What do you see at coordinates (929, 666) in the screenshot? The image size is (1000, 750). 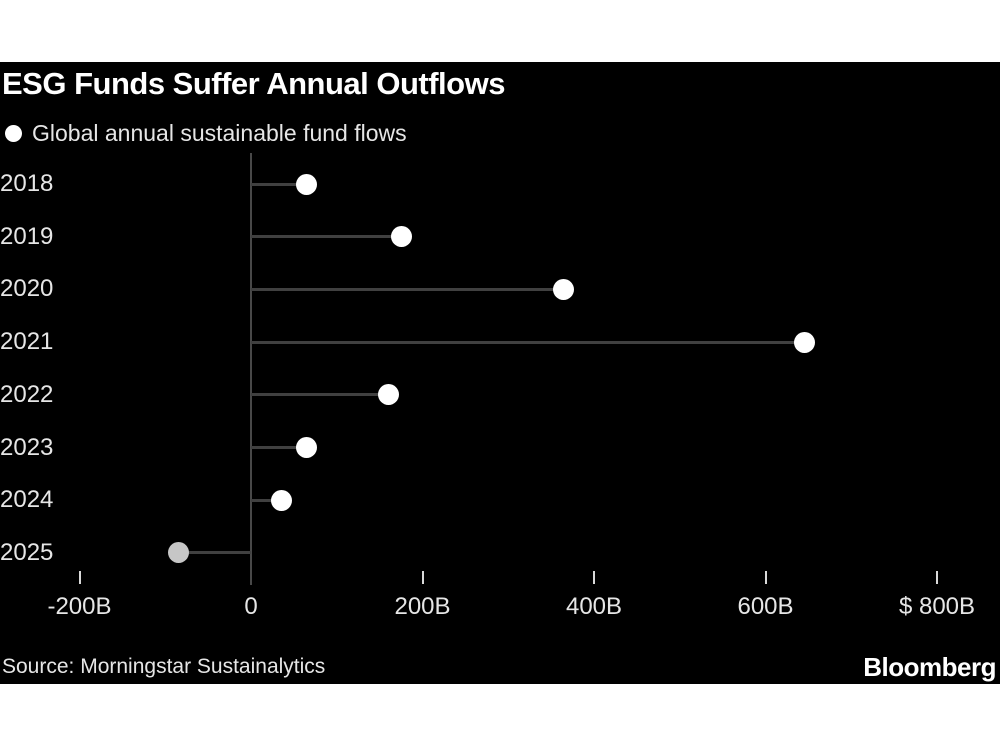 I see `bloomberg-logo: Bloomberg` at bounding box center [929, 666].